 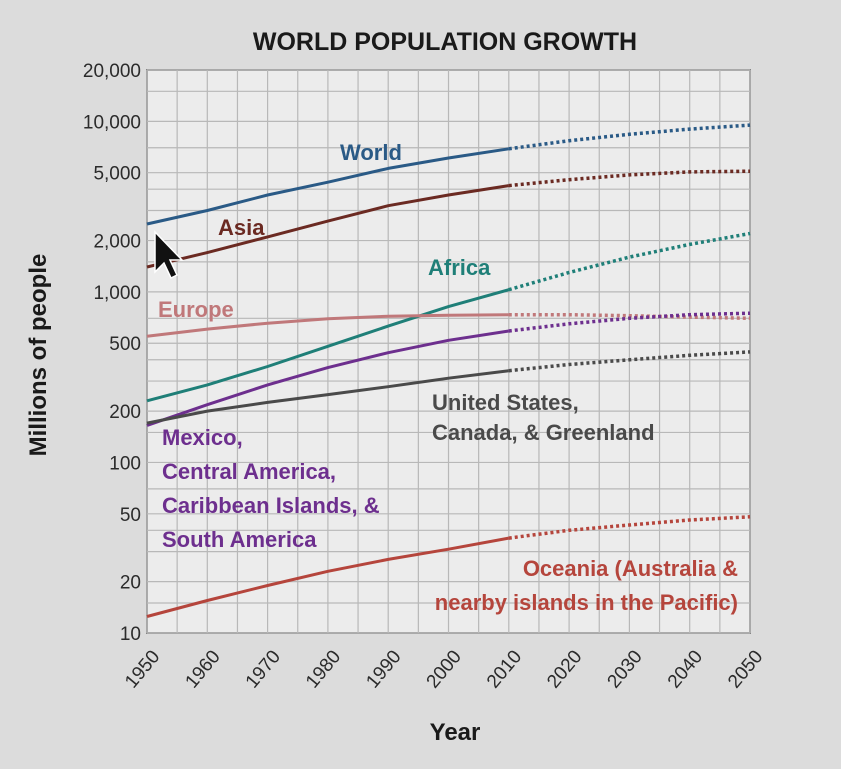 What do you see at coordinates (371, 152) in the screenshot?
I see `series-label: World` at bounding box center [371, 152].